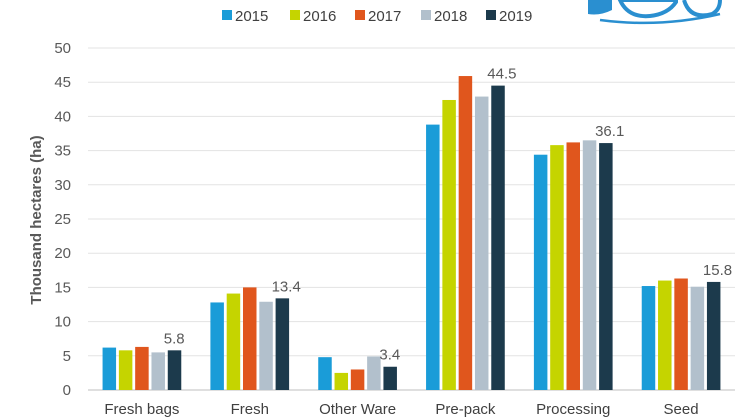 The height and width of the screenshot is (420, 748). What do you see at coordinates (286, 286) in the screenshot?
I see `data-label: 13.4` at bounding box center [286, 286].